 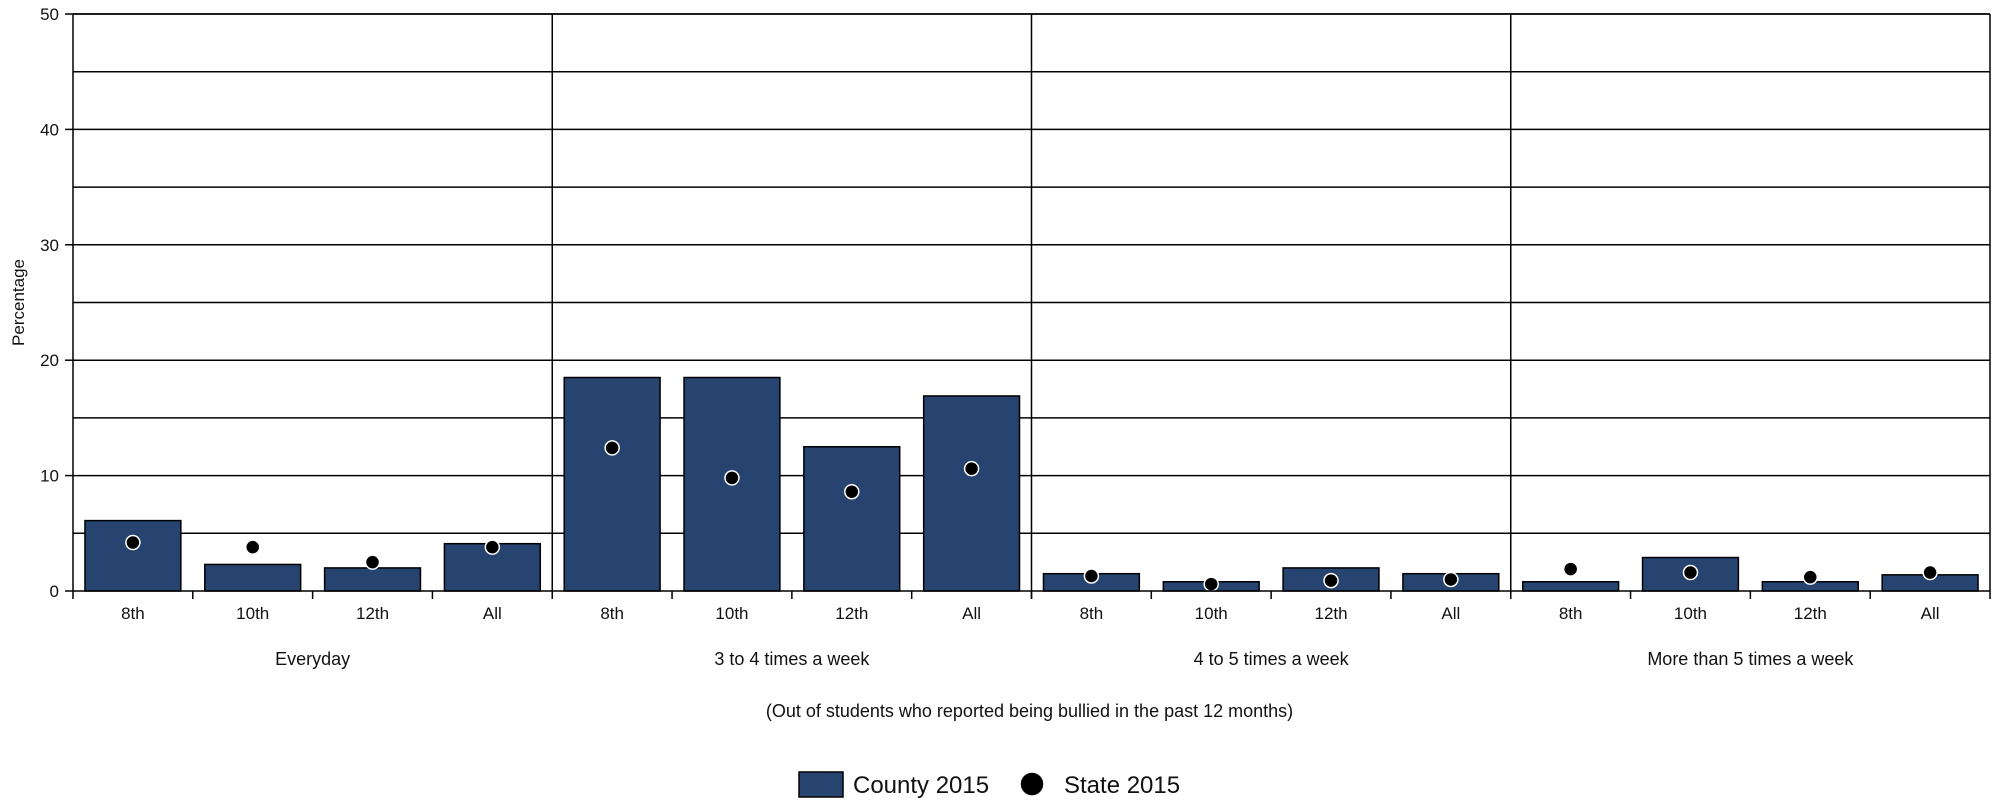 What do you see at coordinates (921, 785) in the screenshot?
I see `legend-label-county: County 2015` at bounding box center [921, 785].